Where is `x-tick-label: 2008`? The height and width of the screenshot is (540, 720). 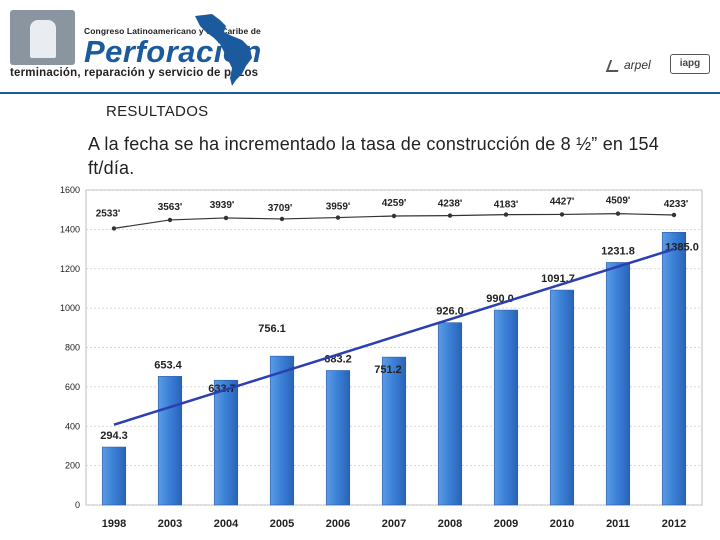 x-tick-label: 2008 is located at coordinates (450, 524).